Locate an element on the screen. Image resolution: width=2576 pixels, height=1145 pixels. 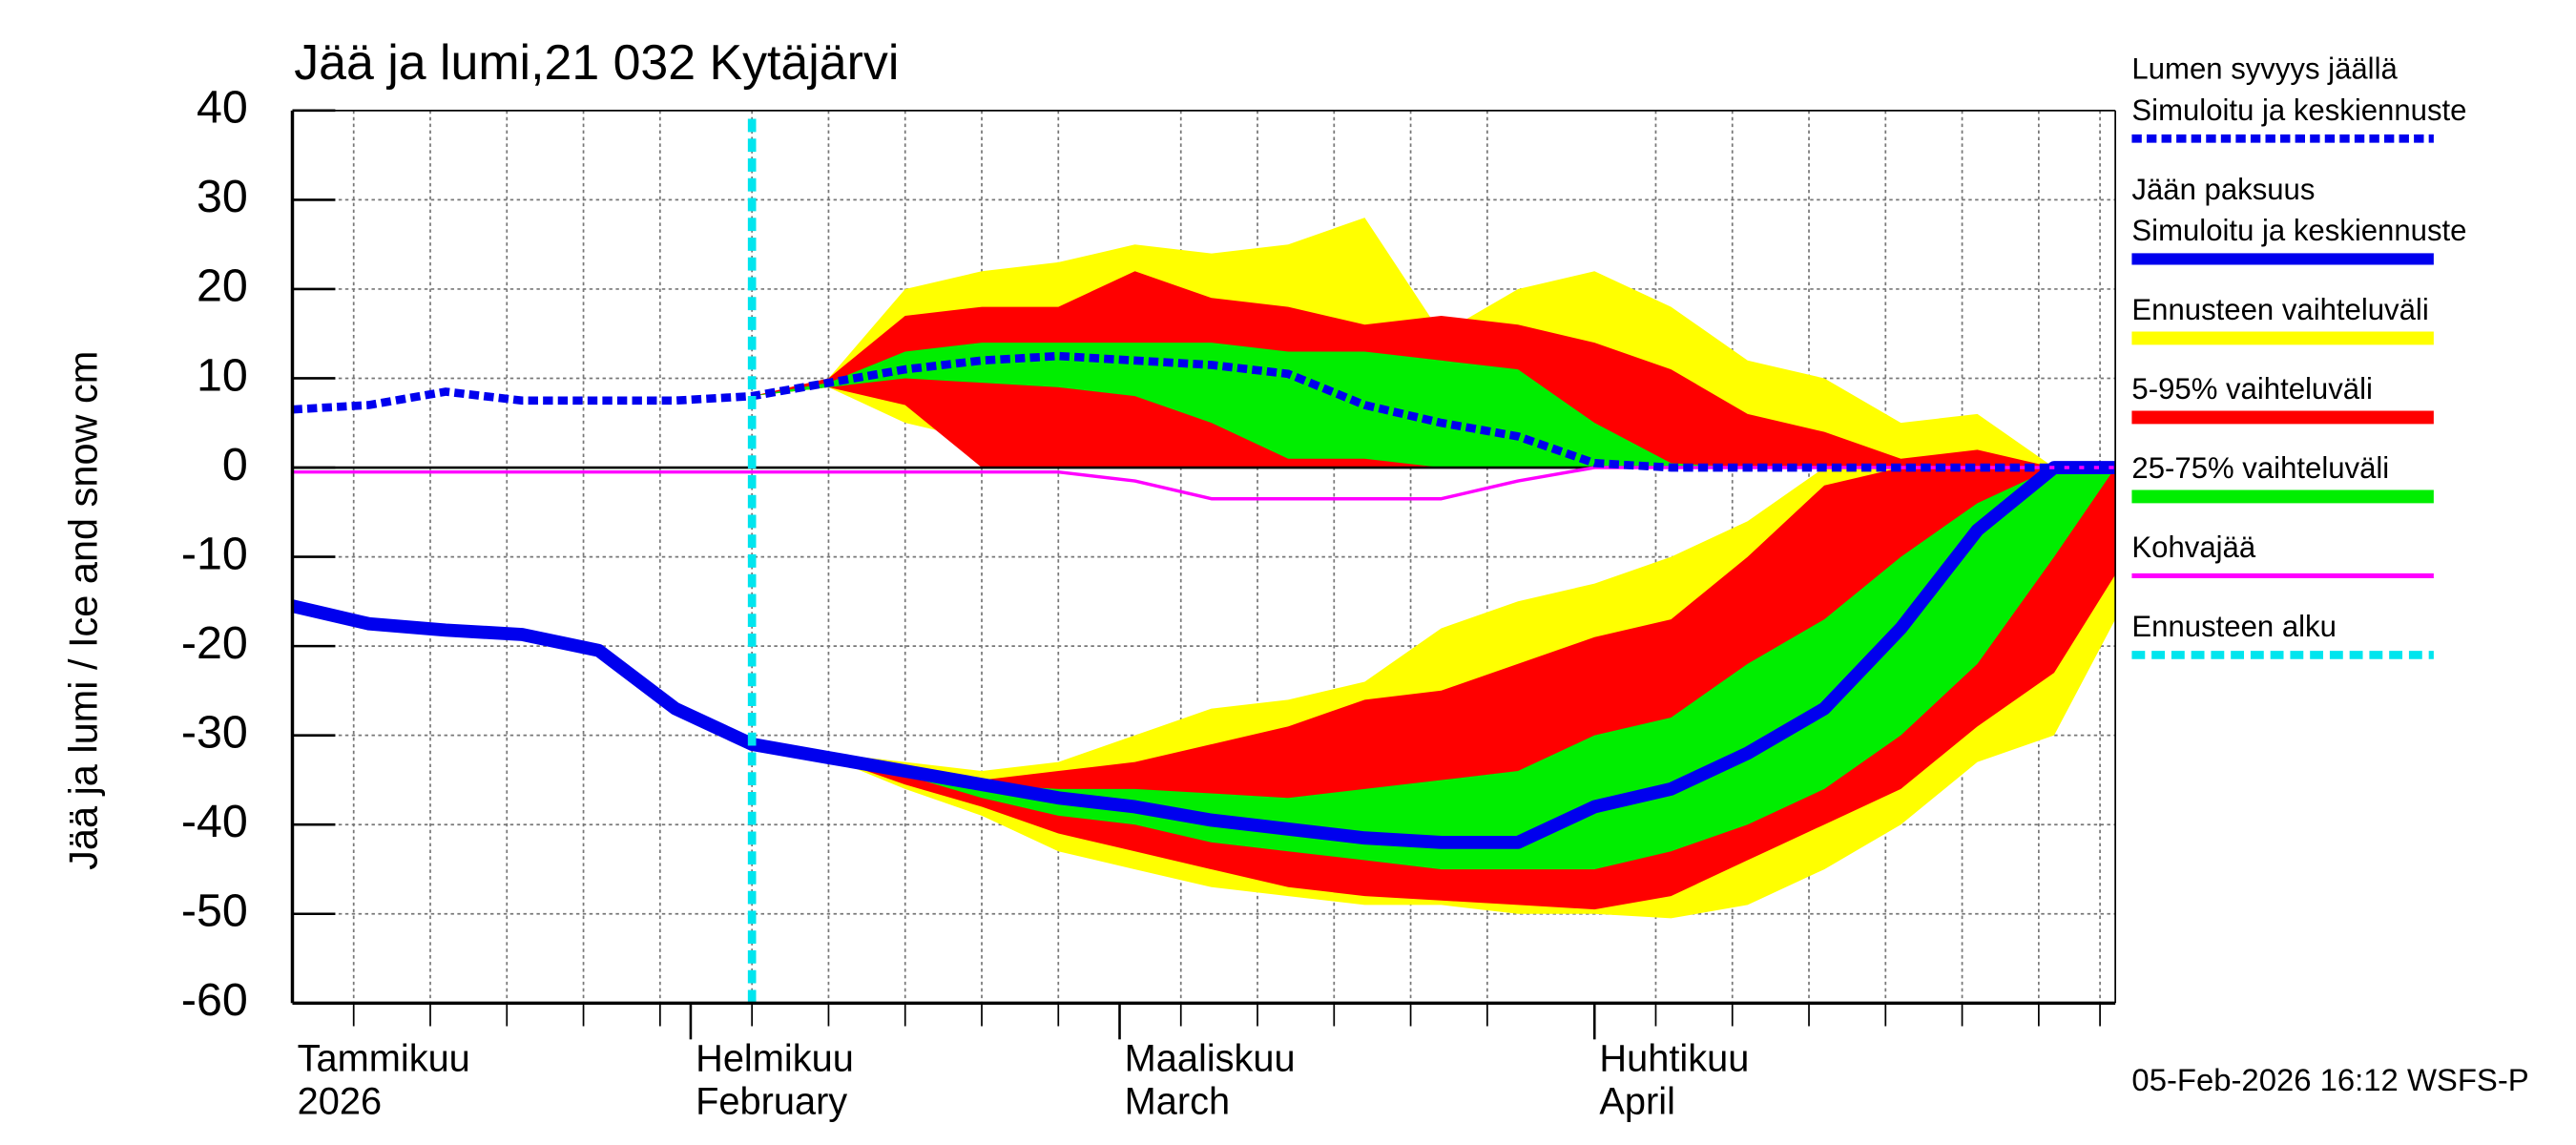
legend-label: Jään paksuus is located at coordinates (2223, 189).